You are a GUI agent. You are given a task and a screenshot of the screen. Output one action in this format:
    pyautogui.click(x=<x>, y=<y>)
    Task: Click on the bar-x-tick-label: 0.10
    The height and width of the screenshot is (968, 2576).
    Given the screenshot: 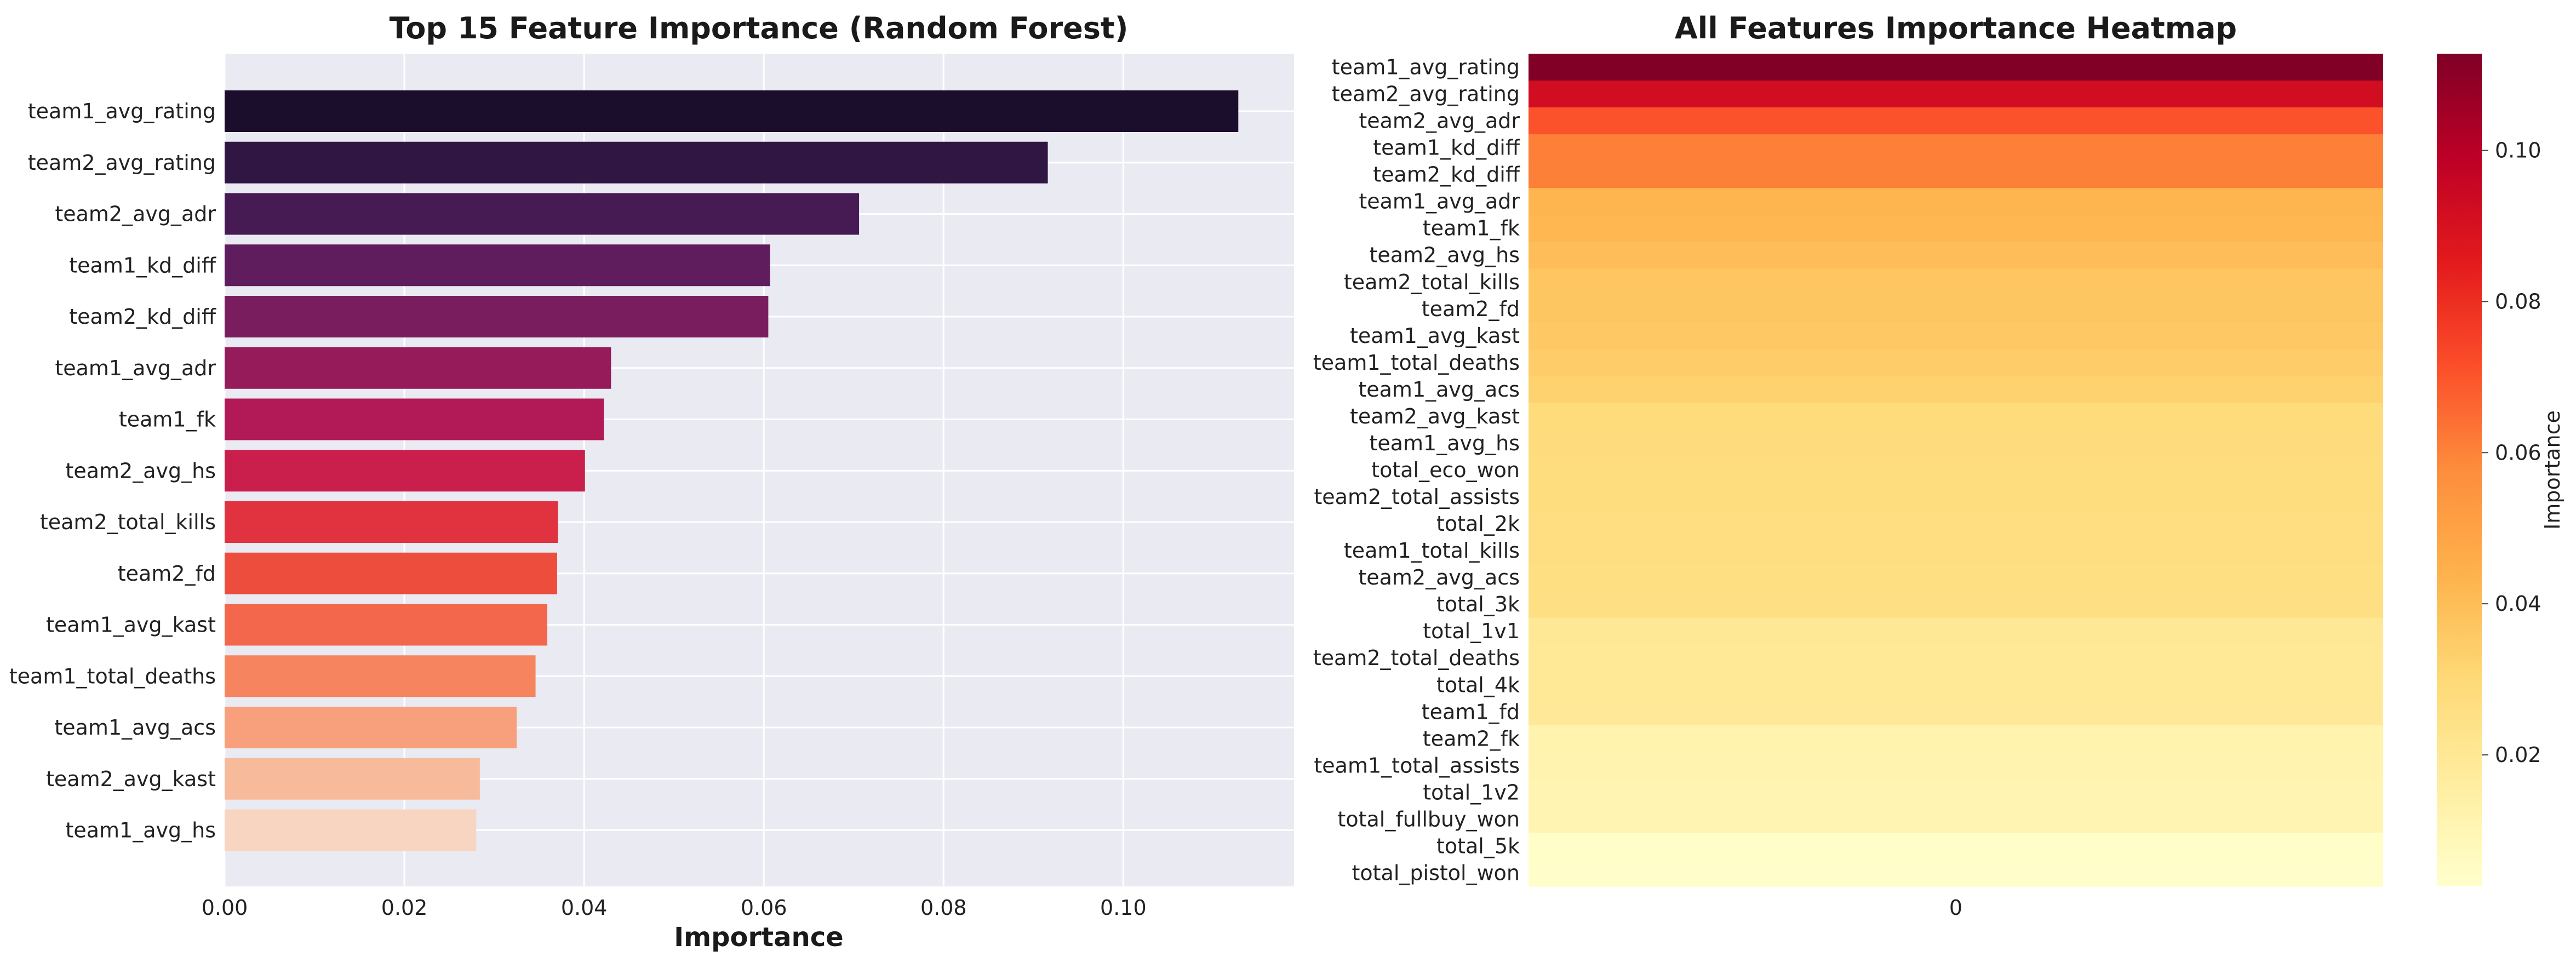 What is the action you would take?
    pyautogui.click(x=1123, y=908)
    